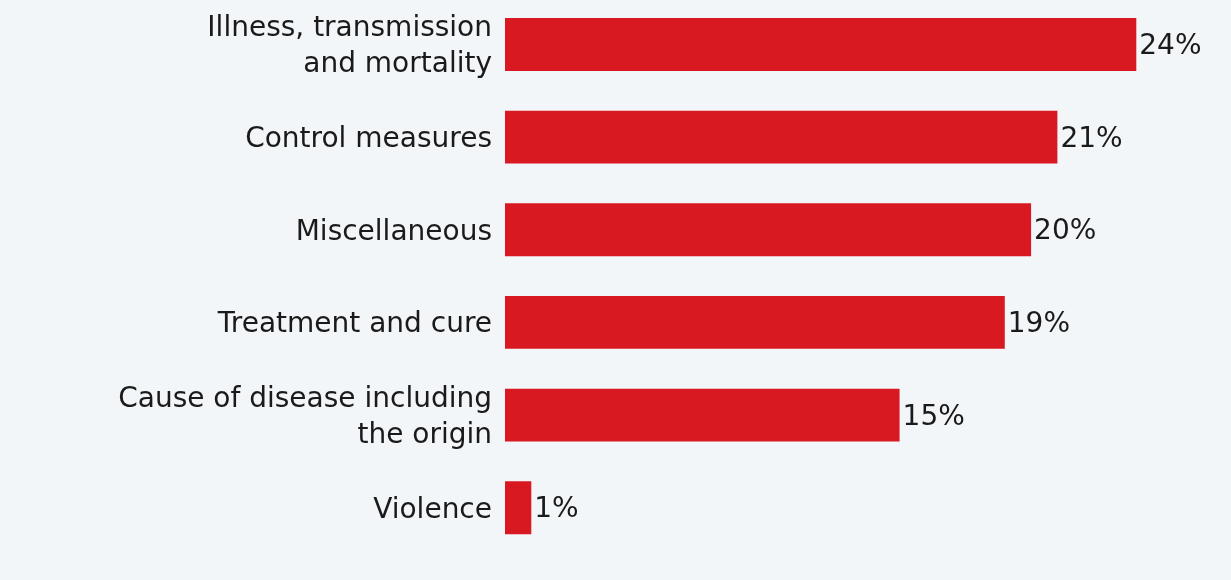 The width and height of the screenshot is (1231, 580). What do you see at coordinates (349, 45) in the screenshot?
I see `y-tick-label: Illness, transmission and mortality` at bounding box center [349, 45].